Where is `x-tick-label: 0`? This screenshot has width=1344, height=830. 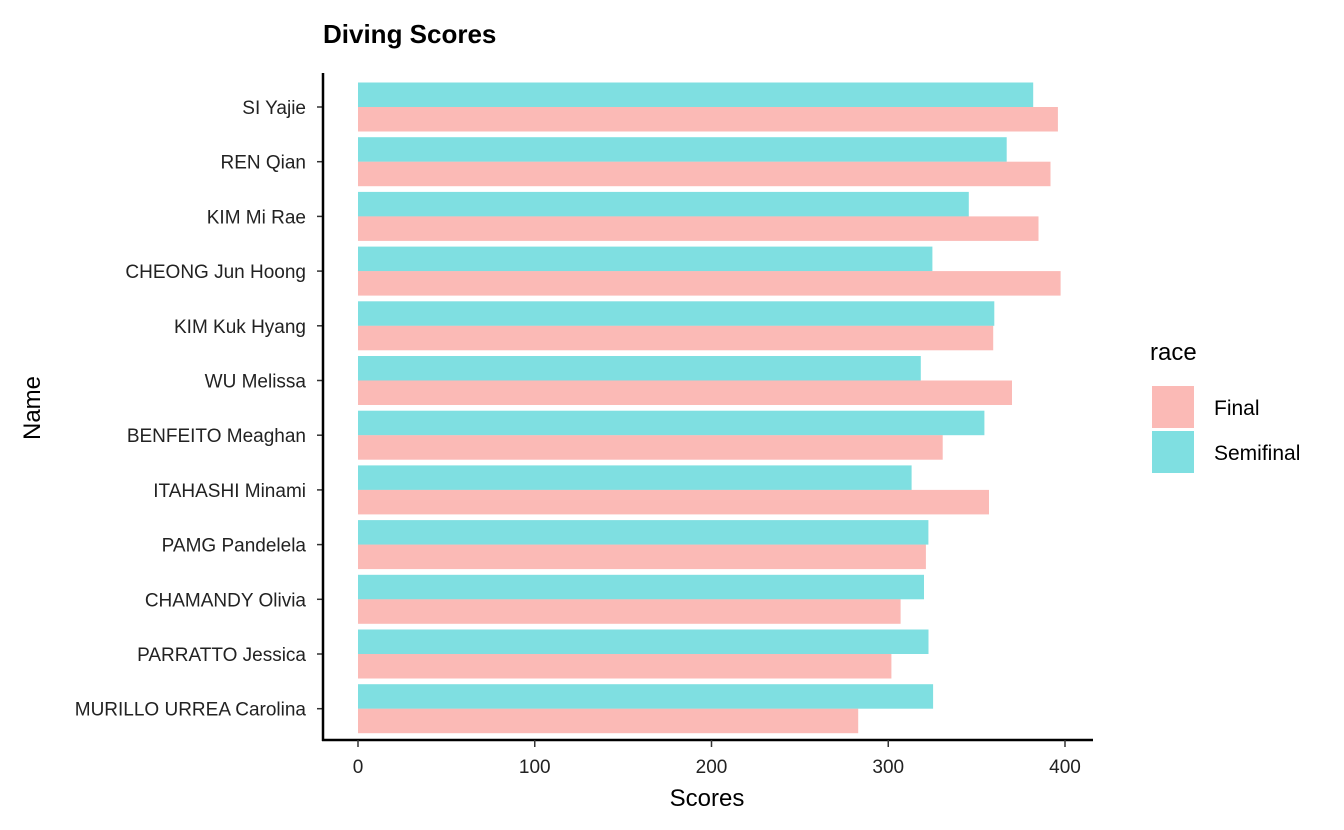 x-tick-label: 0 is located at coordinates (358, 767).